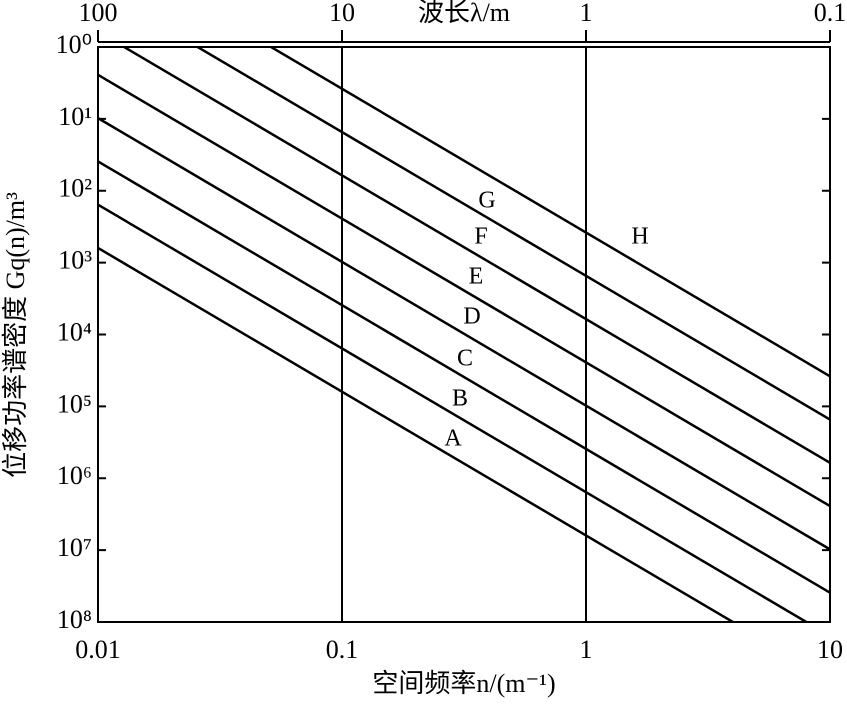  What do you see at coordinates (586, 649) in the screenshot?
I see `x-tick-label: 1` at bounding box center [586, 649].